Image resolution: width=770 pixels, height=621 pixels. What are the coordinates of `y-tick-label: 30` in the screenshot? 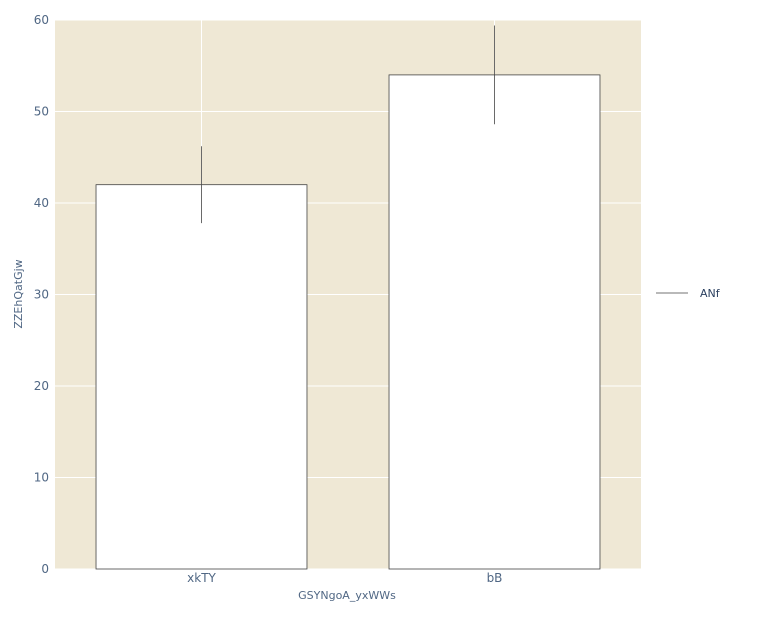 It's located at (41, 295).